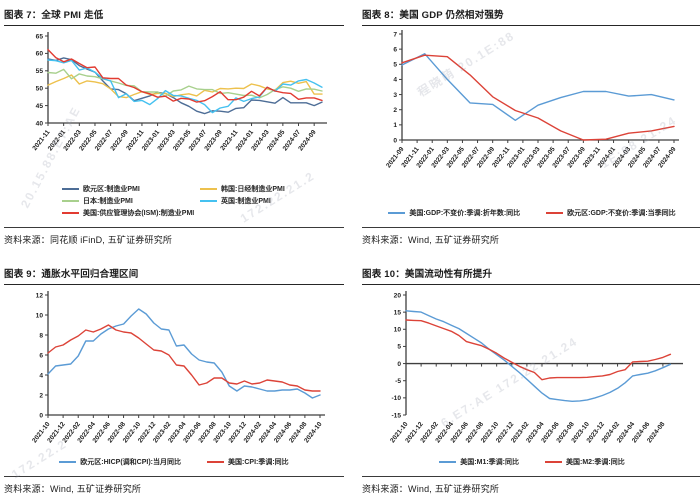  What do you see at coordinates (40, 54) in the screenshot?
I see `svg-text: 60` at bounding box center [40, 54].